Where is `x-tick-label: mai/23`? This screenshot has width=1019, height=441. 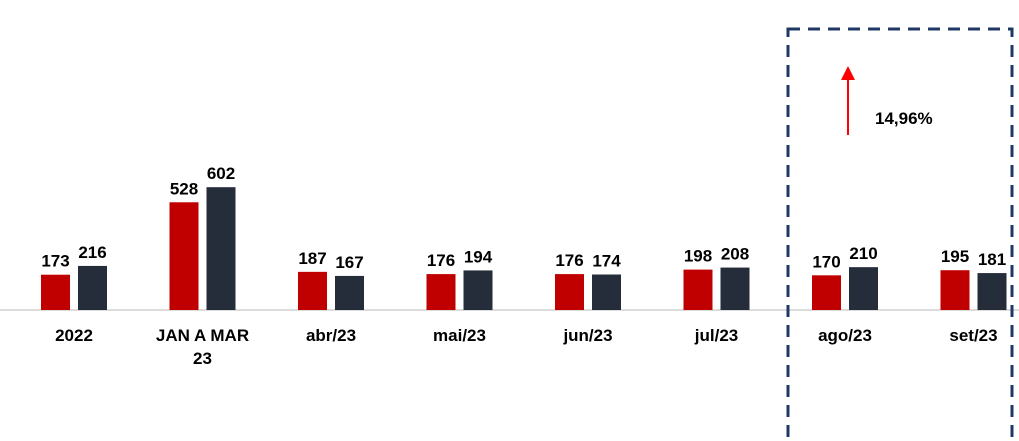 x-tick-label: mai/23 is located at coordinates (459, 335).